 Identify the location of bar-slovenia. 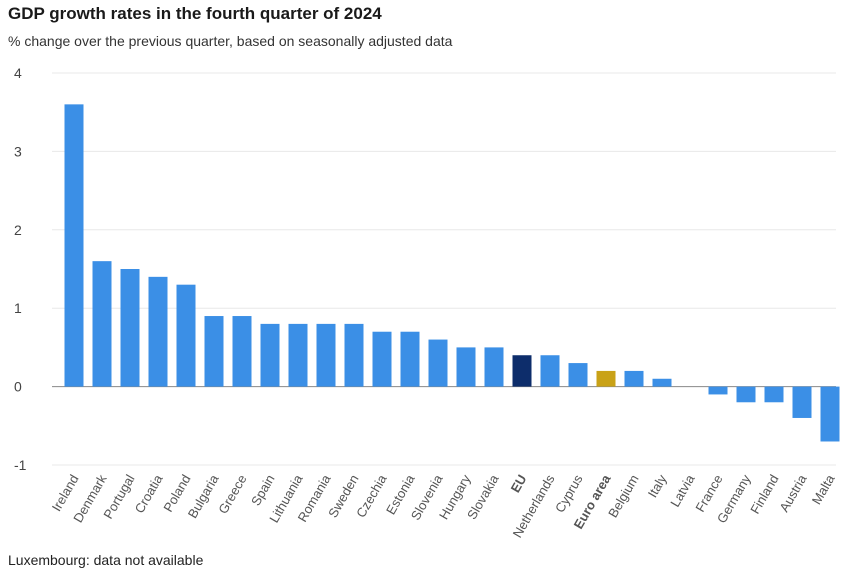
(438, 363).